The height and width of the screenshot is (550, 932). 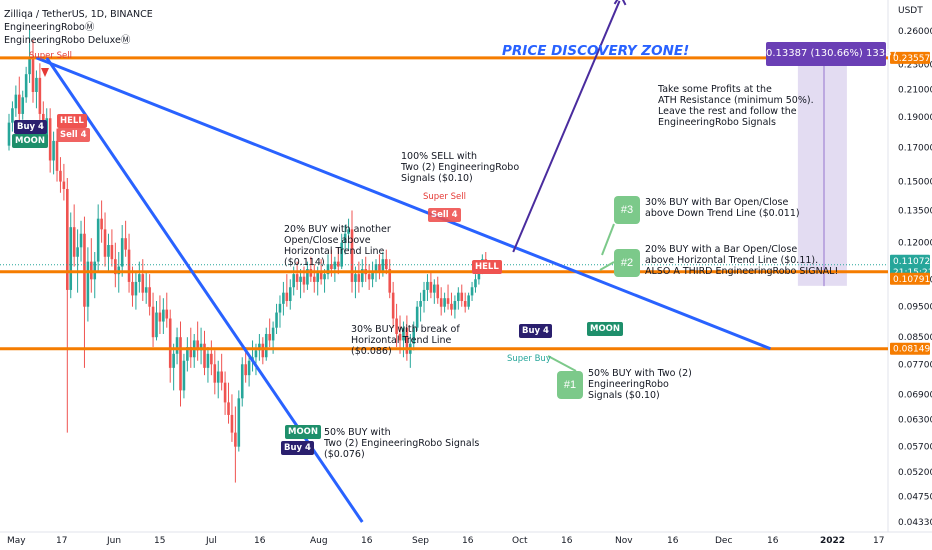 What do you see at coordinates (915, 395) in the screenshot?
I see `y-tick-label: 0.06900` at bounding box center [915, 395].